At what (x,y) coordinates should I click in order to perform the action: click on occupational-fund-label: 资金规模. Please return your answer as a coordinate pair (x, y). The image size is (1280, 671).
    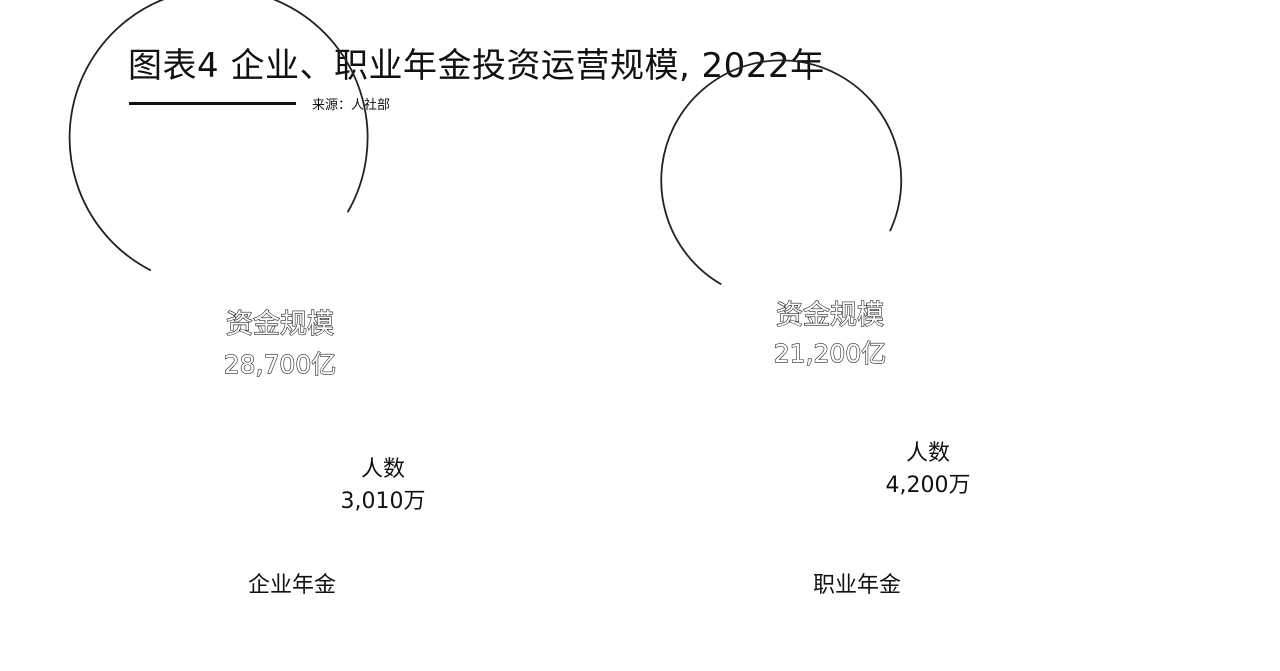
    Looking at the image, I should click on (830, 315).